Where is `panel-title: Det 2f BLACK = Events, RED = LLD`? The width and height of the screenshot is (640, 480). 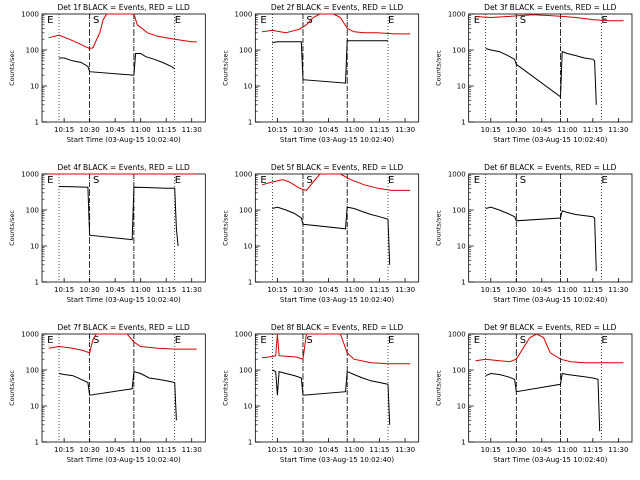
panel-title: Det 2f BLACK = Events, RED = LLD is located at coordinates (337, 7).